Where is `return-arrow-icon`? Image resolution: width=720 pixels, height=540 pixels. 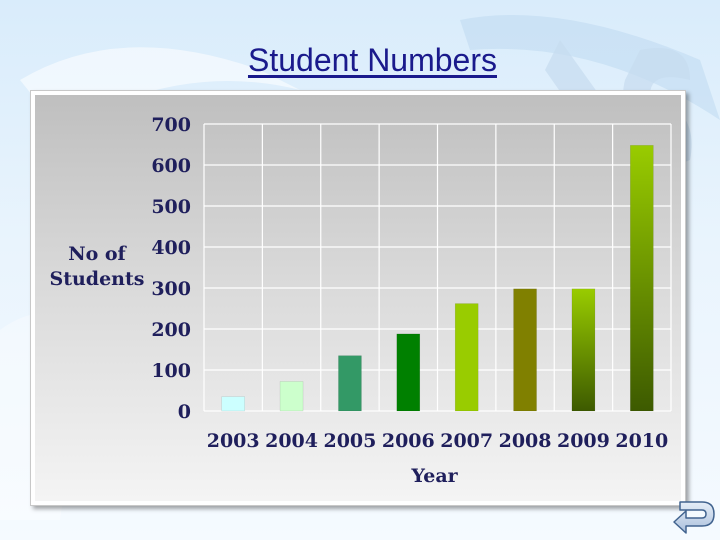 return-arrow-icon is located at coordinates (694, 516).